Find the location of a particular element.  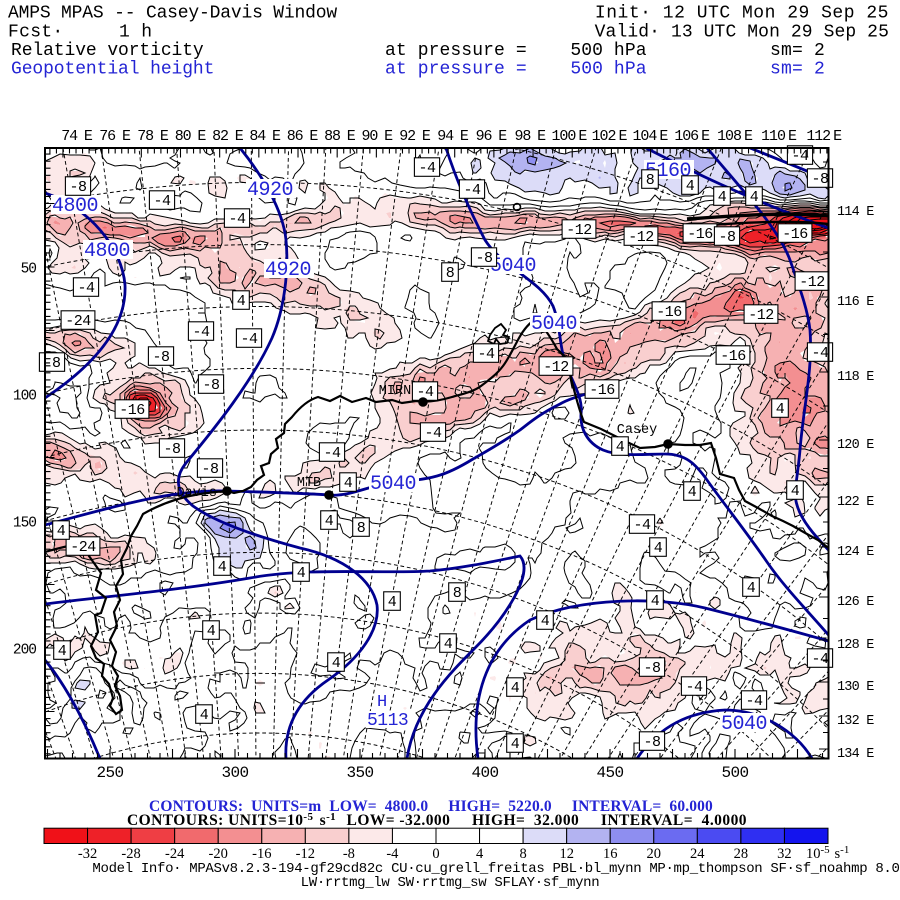

svg-text: 108 is located at coordinates (729, 136).